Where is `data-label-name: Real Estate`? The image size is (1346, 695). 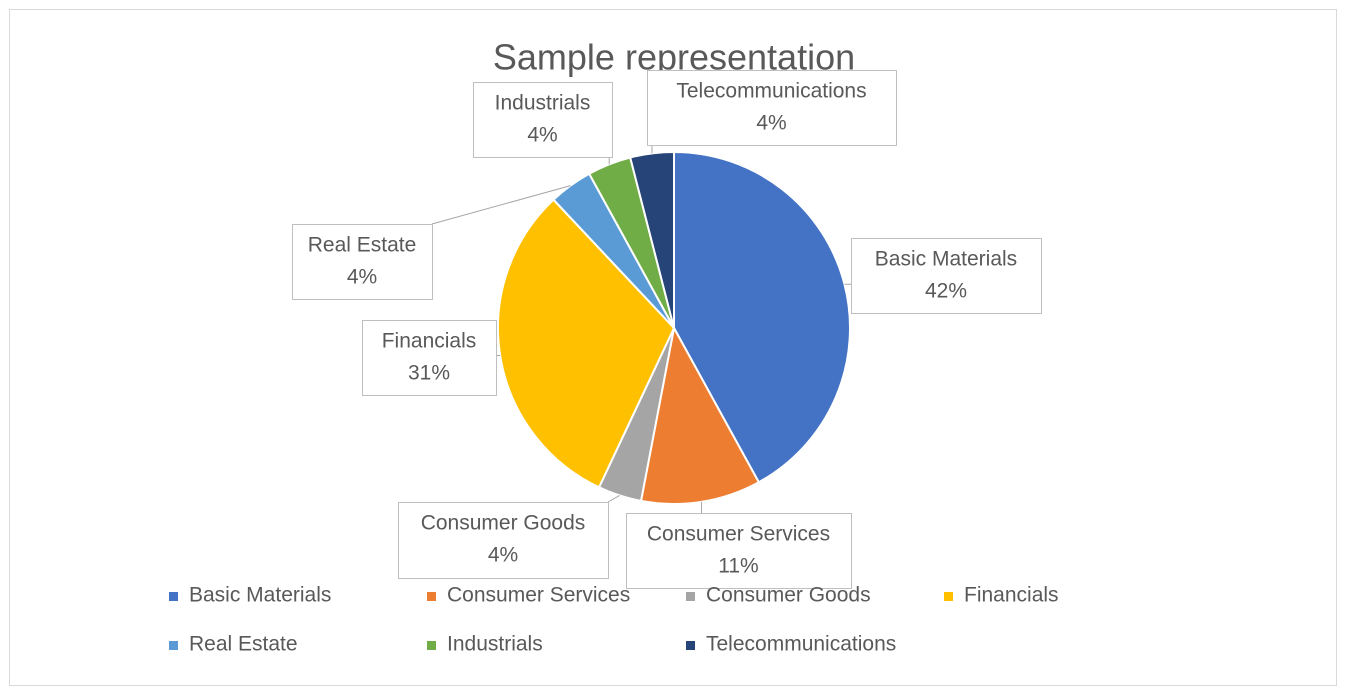 data-label-name: Real Estate is located at coordinates (362, 245).